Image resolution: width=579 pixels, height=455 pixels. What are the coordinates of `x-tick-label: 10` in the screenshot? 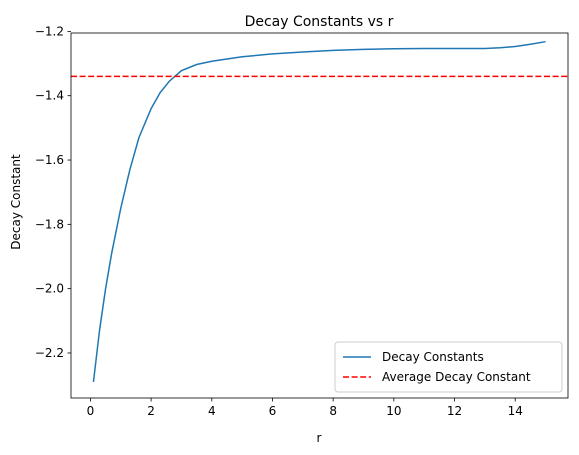 It's located at (393, 411).